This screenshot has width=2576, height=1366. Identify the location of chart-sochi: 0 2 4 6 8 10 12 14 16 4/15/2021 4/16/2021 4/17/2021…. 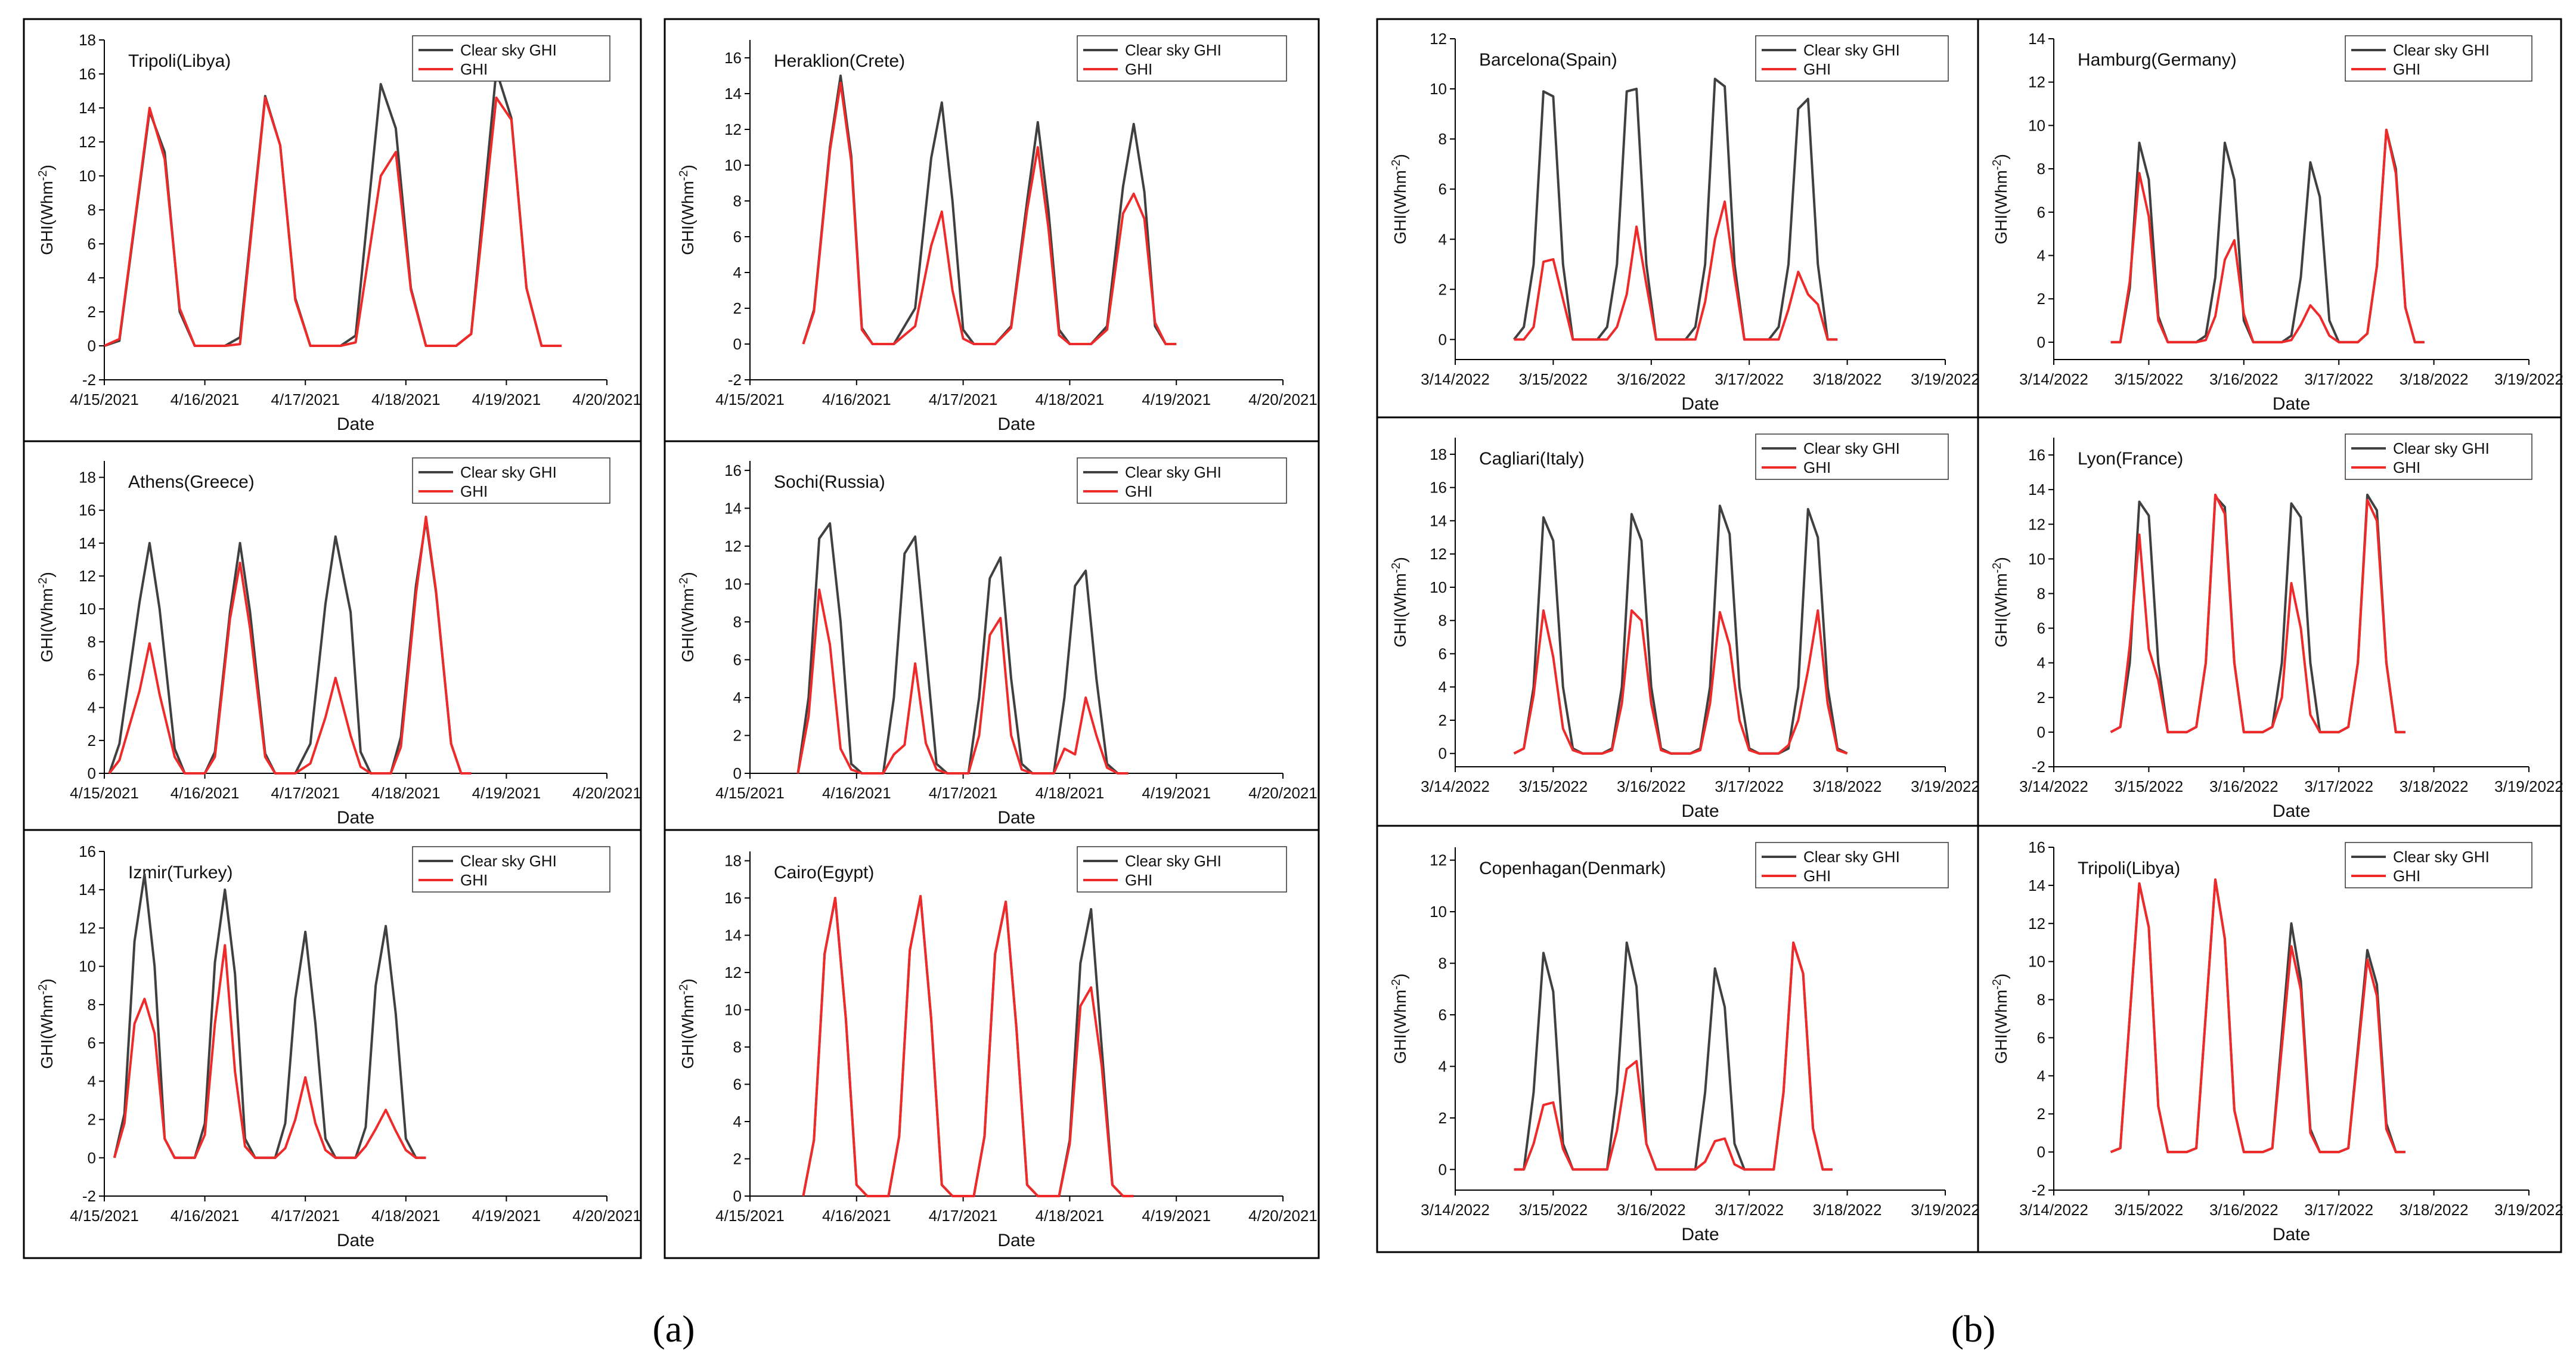
(992, 635).